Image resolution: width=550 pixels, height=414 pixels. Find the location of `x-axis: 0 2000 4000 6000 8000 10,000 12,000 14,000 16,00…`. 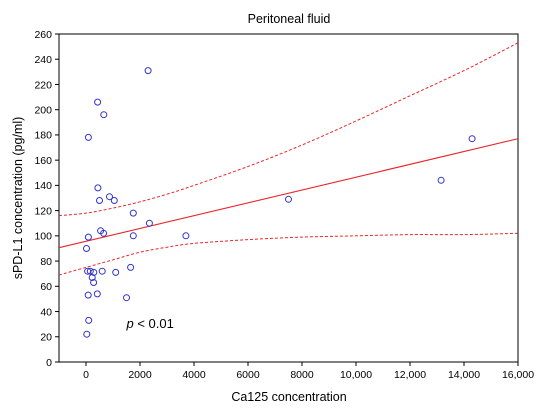

x-axis: 0 2000 4000 6000 8000 10,000 12,000 14,000 16,00… is located at coordinates (308, 371).